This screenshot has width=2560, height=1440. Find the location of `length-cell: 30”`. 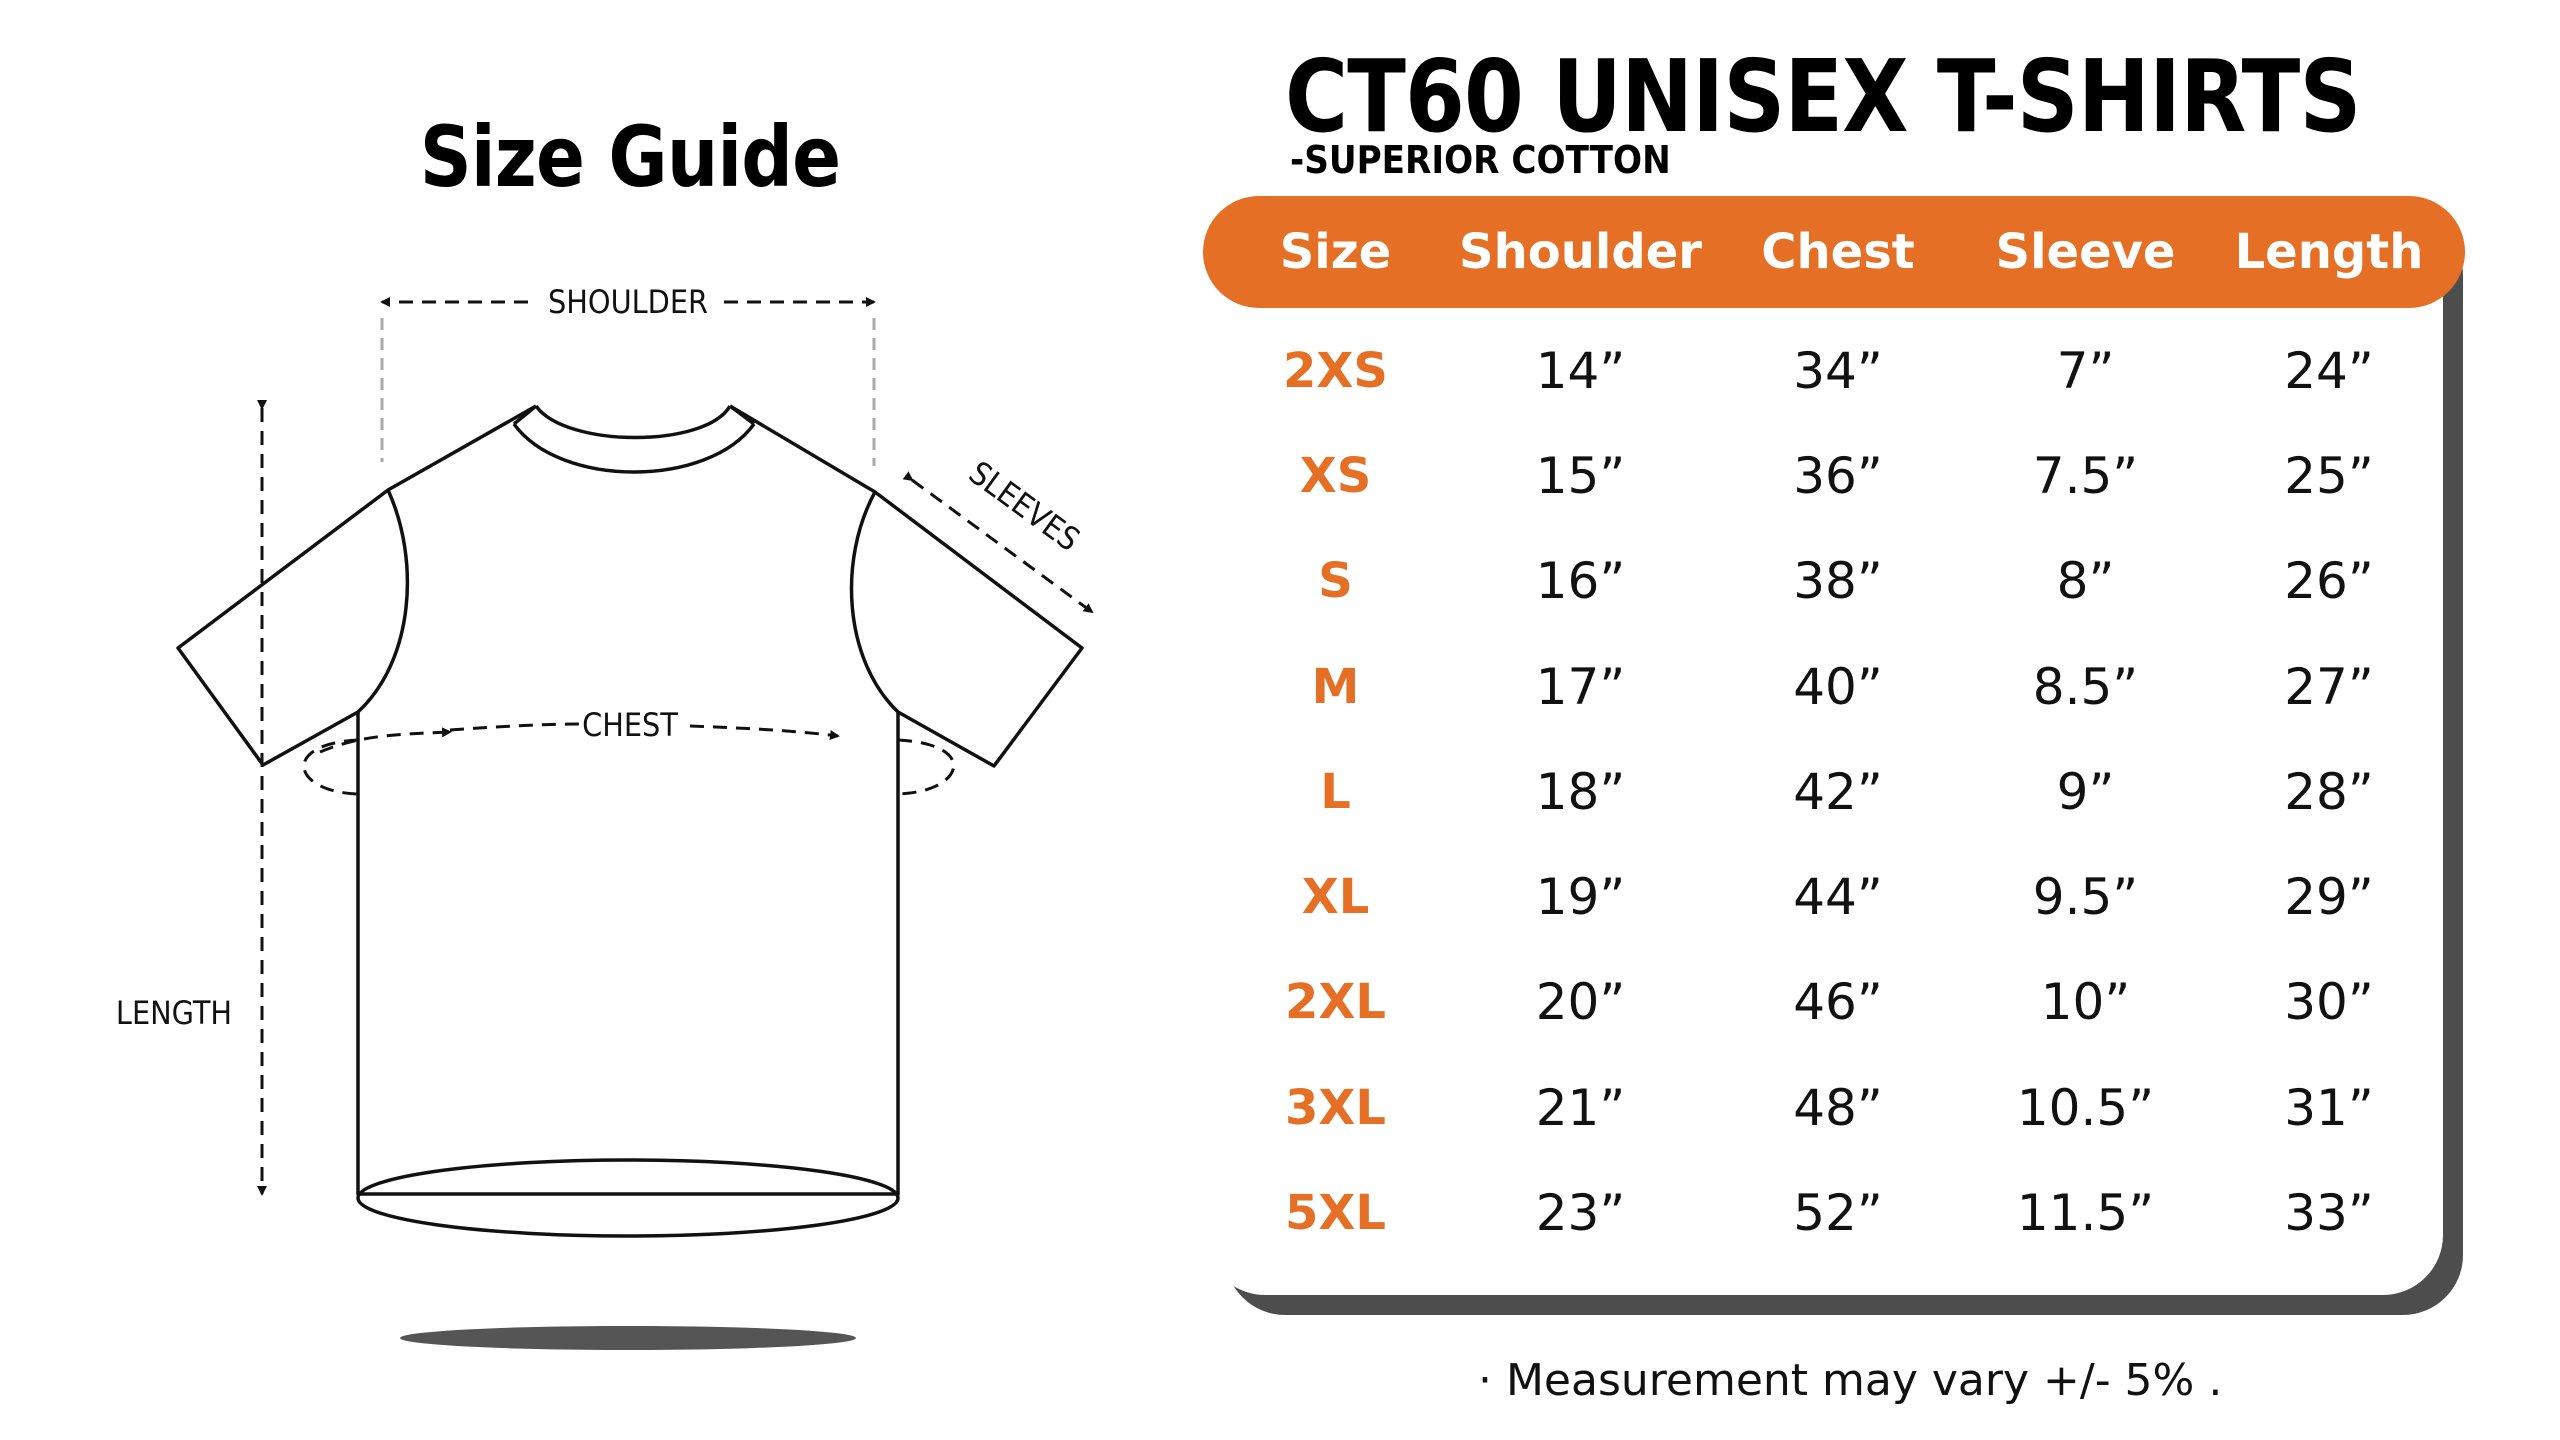

length-cell: 30” is located at coordinates (2329, 1002).